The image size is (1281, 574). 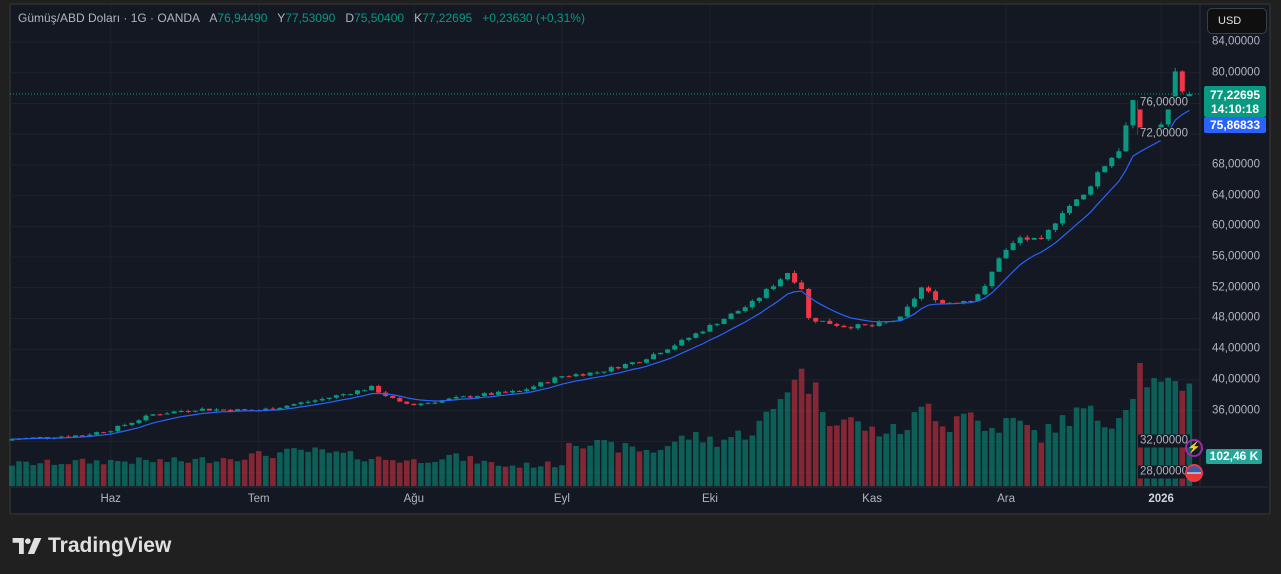 I want to click on close-label: K, so click(x=418, y=18).